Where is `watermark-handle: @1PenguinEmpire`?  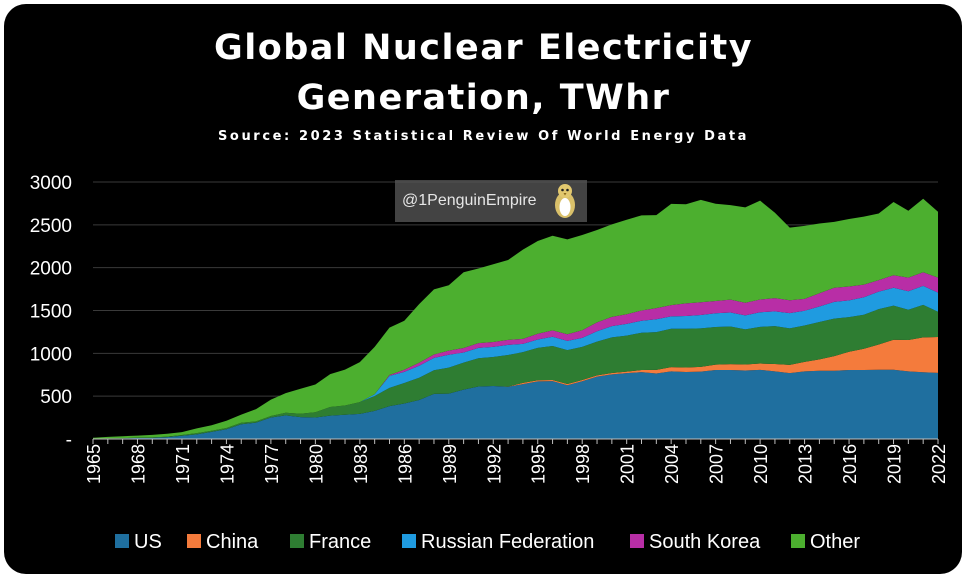 watermark-handle: @1PenguinEmpire is located at coordinates (469, 200).